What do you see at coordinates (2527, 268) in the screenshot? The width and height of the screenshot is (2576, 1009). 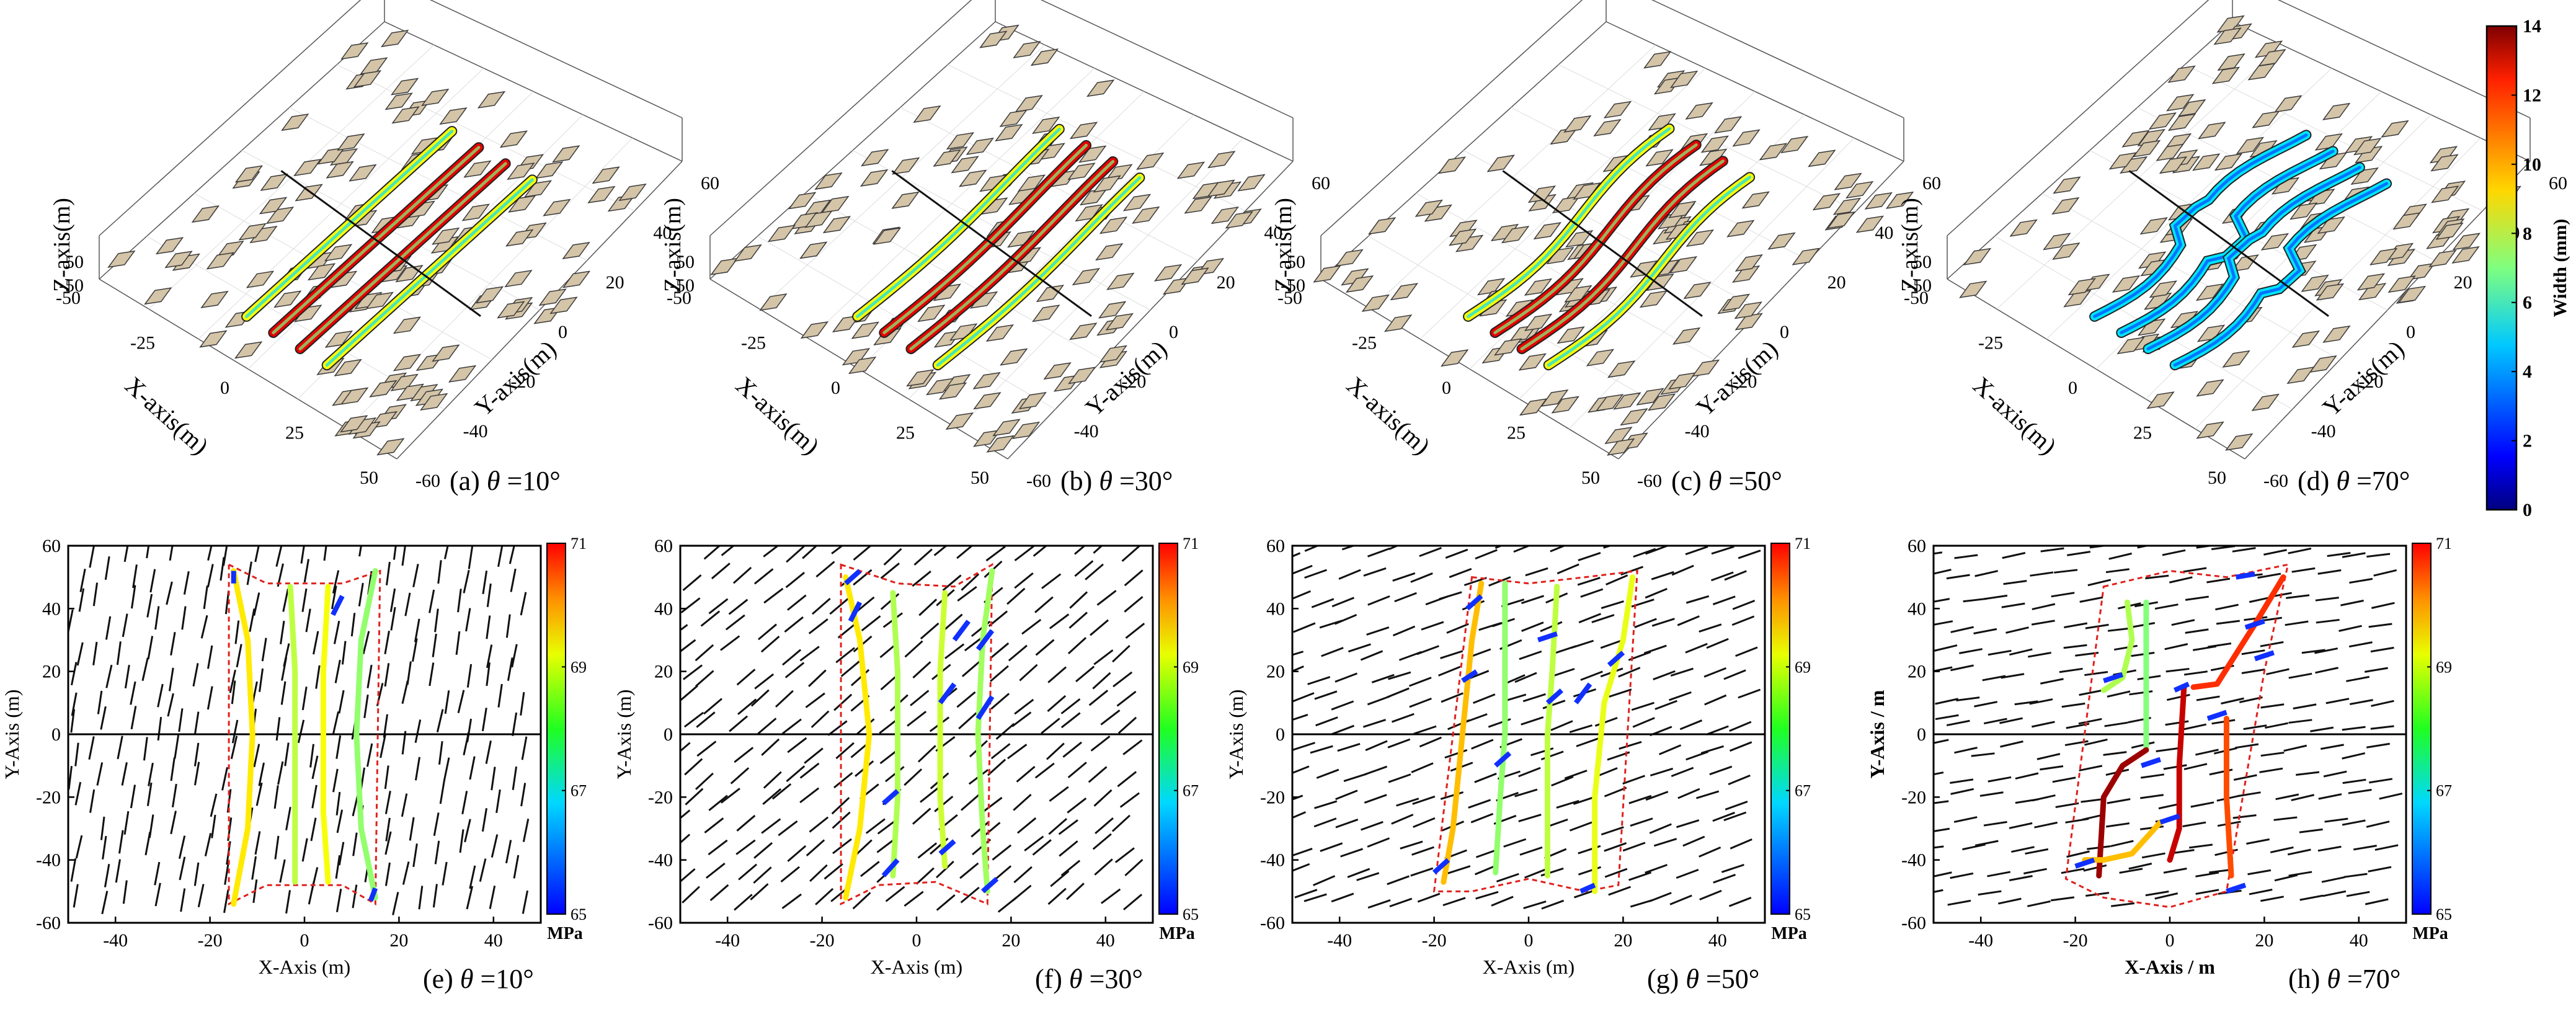 I see `width-colorbar: 14 12 10 8 6 4 2 0 Width (mm)` at bounding box center [2527, 268].